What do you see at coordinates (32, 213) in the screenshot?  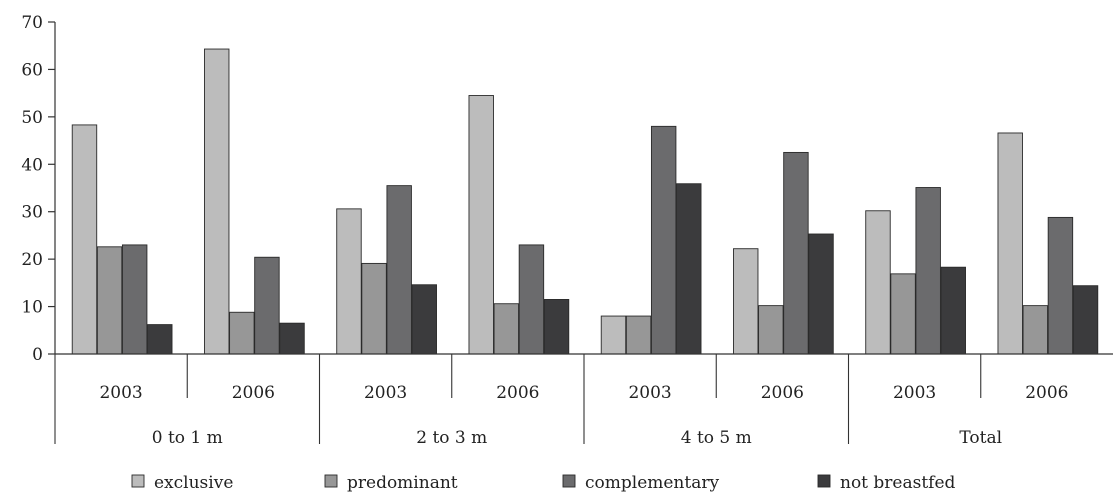 I see `y-tick-label: 30` at bounding box center [32, 213].